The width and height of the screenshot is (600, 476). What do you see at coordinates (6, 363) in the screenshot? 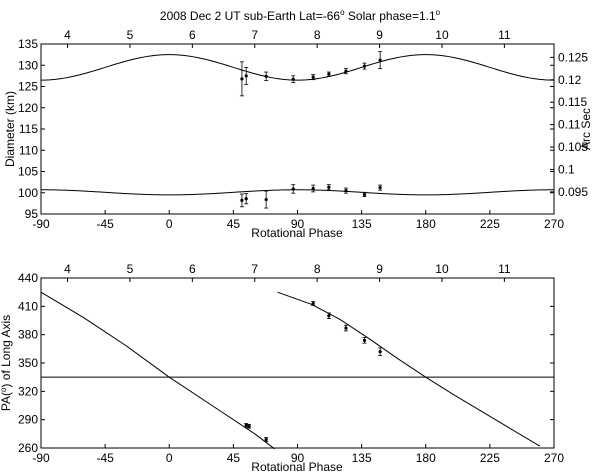
I see `pa-y-axis-label: PA(o) of Long Axis` at bounding box center [6, 363].